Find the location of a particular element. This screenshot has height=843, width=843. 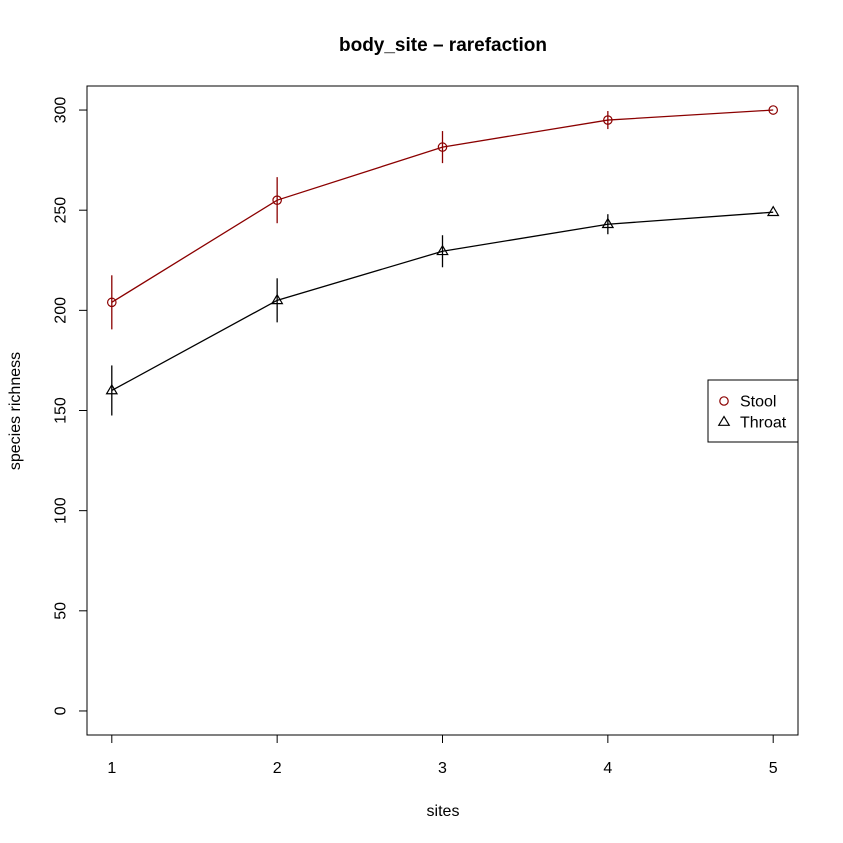

y-axis-label: species richness is located at coordinates (15, 411).